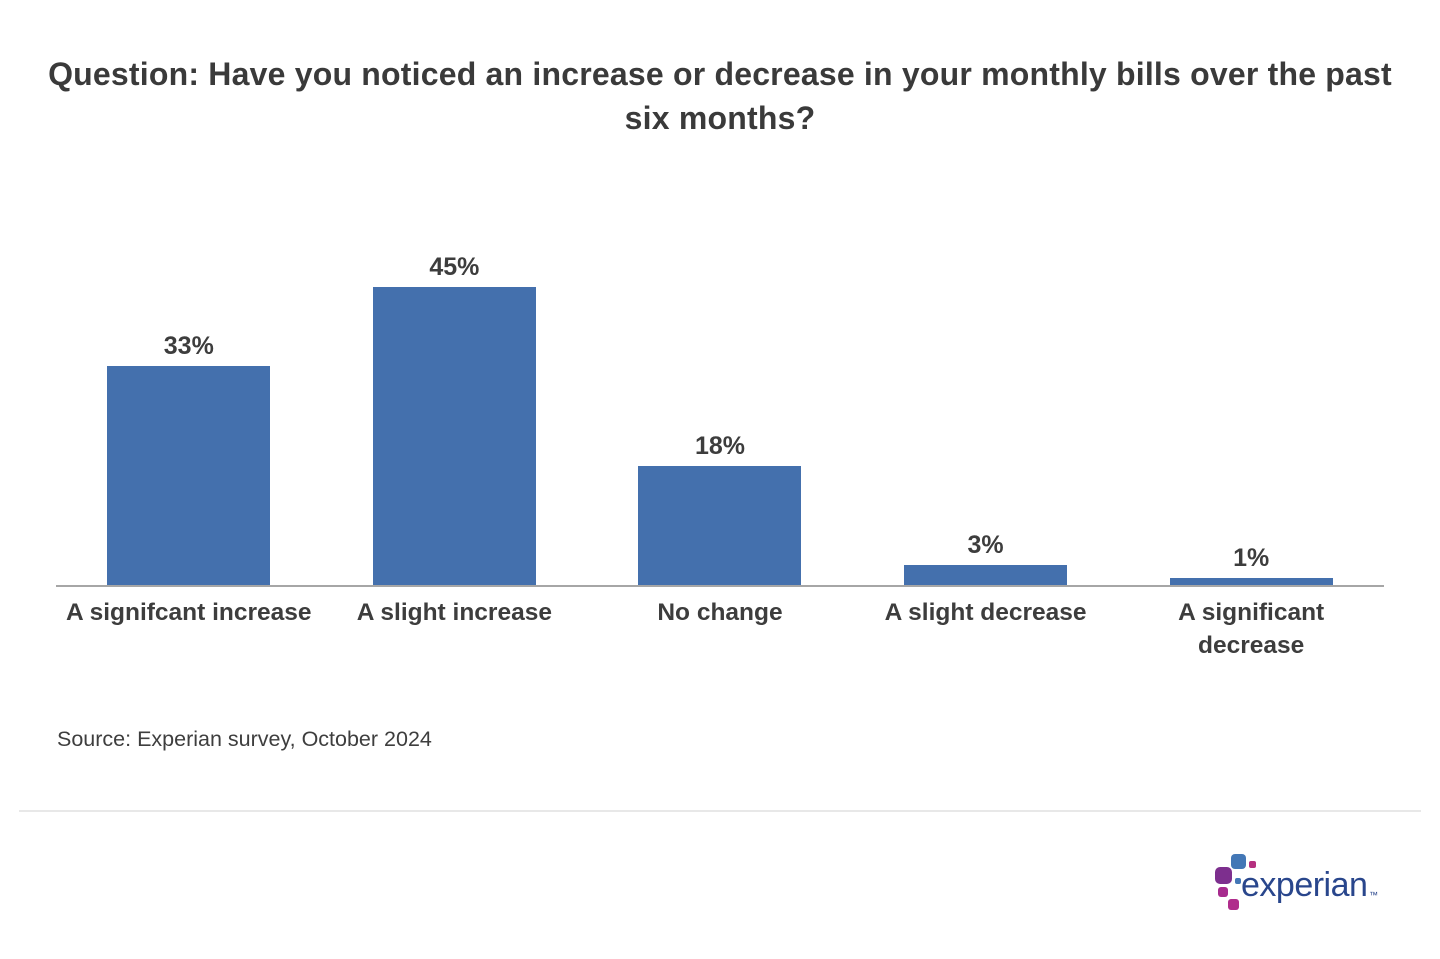  What do you see at coordinates (720, 629) in the screenshot?
I see `category-label: No change` at bounding box center [720, 629].